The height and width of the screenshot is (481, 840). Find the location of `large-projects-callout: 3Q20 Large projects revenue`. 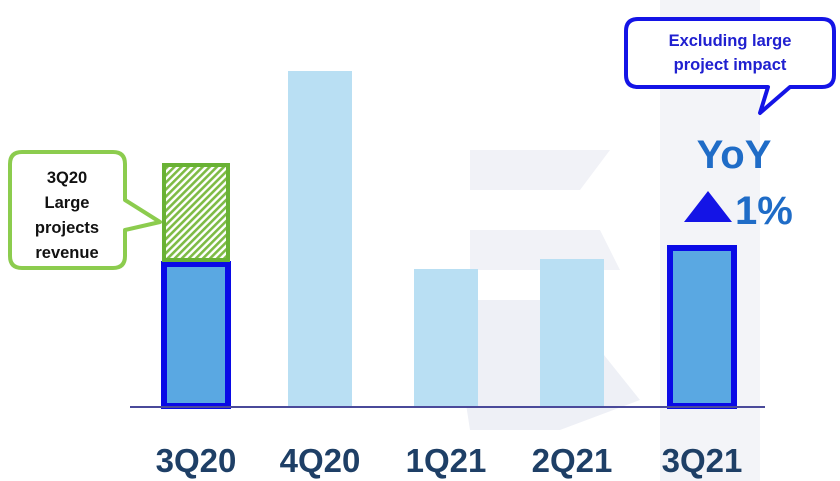

large-projects-callout: 3Q20 Large projects revenue is located at coordinates (85, 210).